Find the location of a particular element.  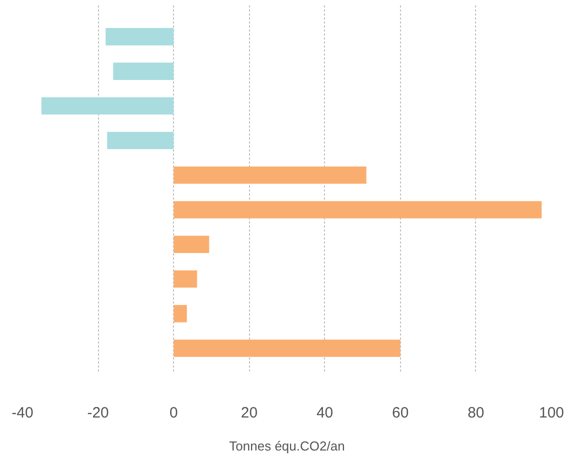

x-tick-label: 0 is located at coordinates (173, 413).